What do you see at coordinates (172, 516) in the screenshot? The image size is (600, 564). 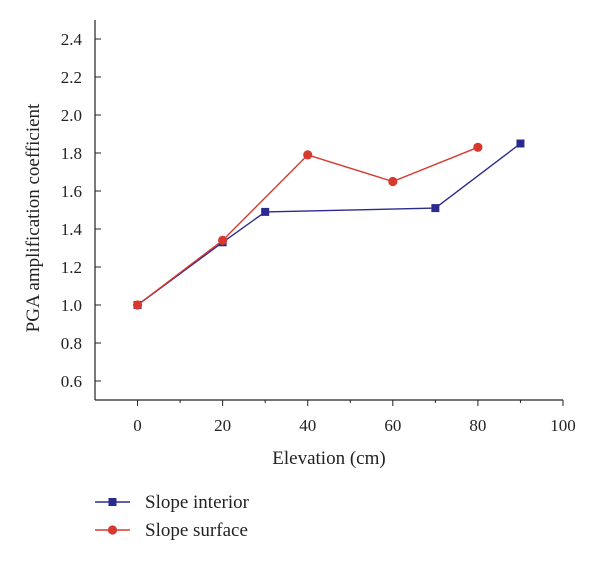 I see `legend: Slope interior Slope surface` at bounding box center [172, 516].